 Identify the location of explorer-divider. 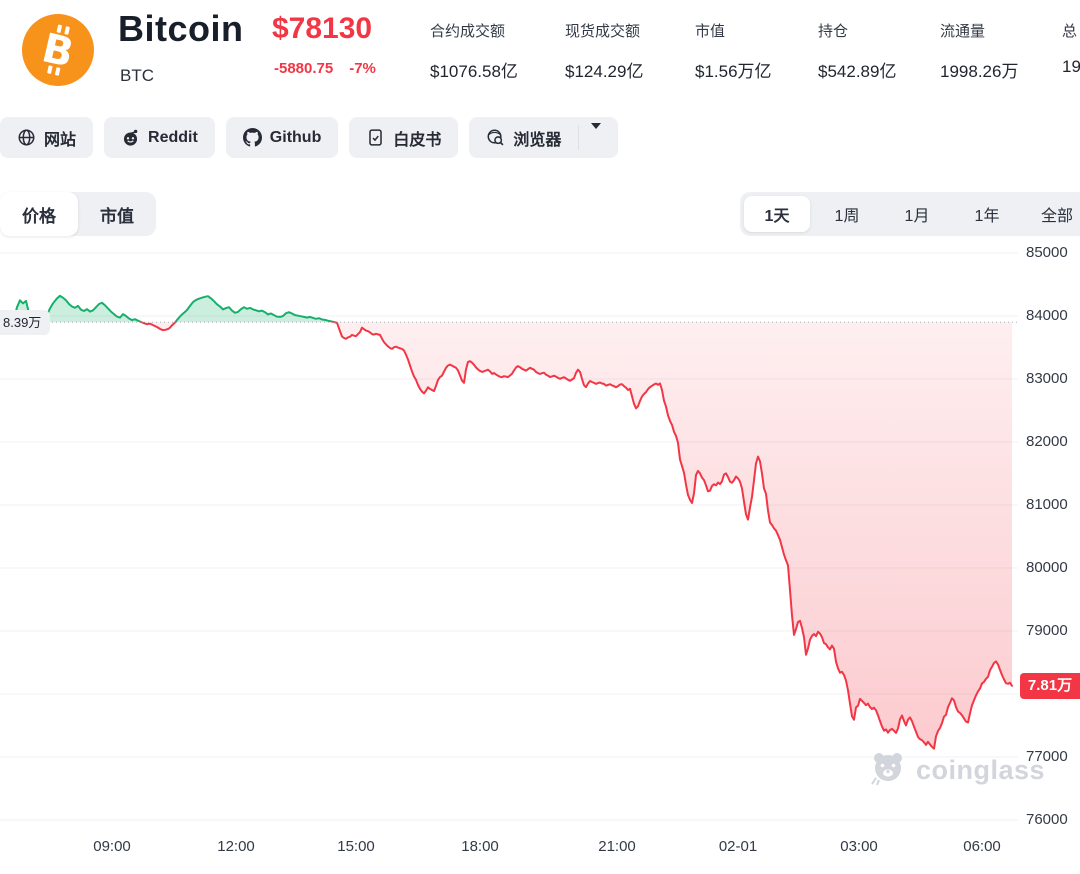
(579, 137).